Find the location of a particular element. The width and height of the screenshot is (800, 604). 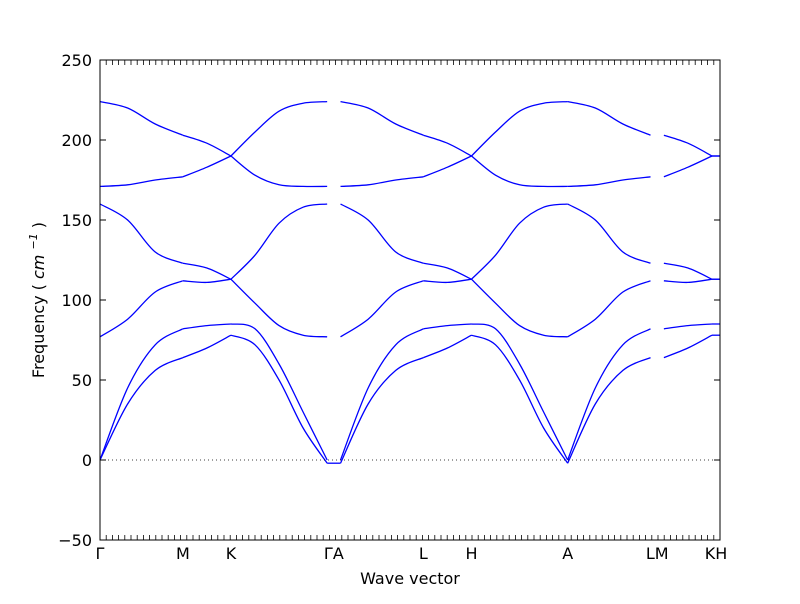

y-tick-label: 250 is located at coordinates (76, 60).